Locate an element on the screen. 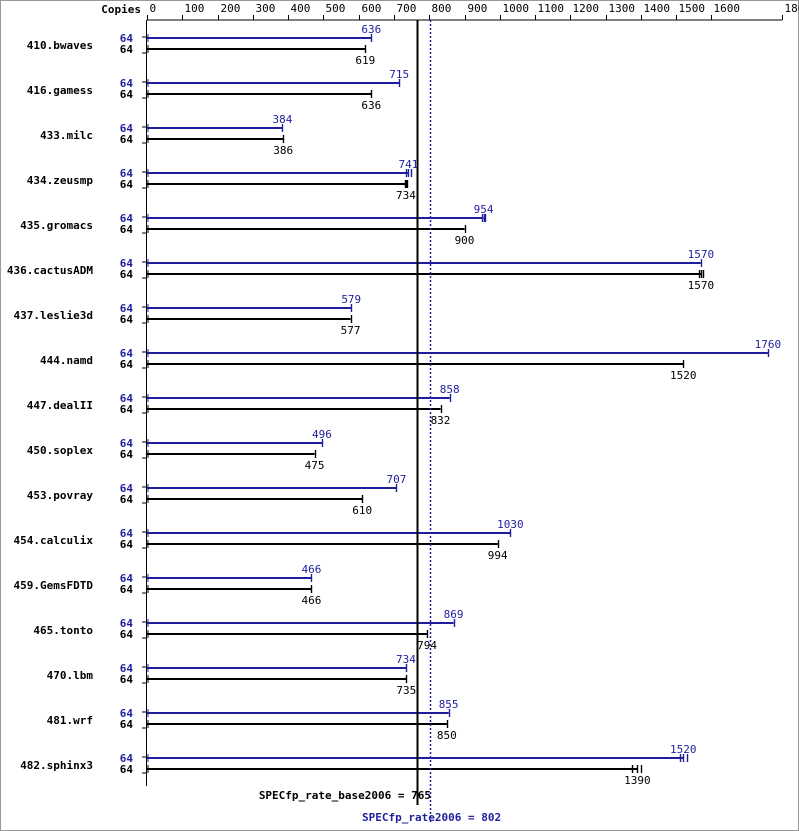  x-tick-label: 1200 is located at coordinates (586, 8).